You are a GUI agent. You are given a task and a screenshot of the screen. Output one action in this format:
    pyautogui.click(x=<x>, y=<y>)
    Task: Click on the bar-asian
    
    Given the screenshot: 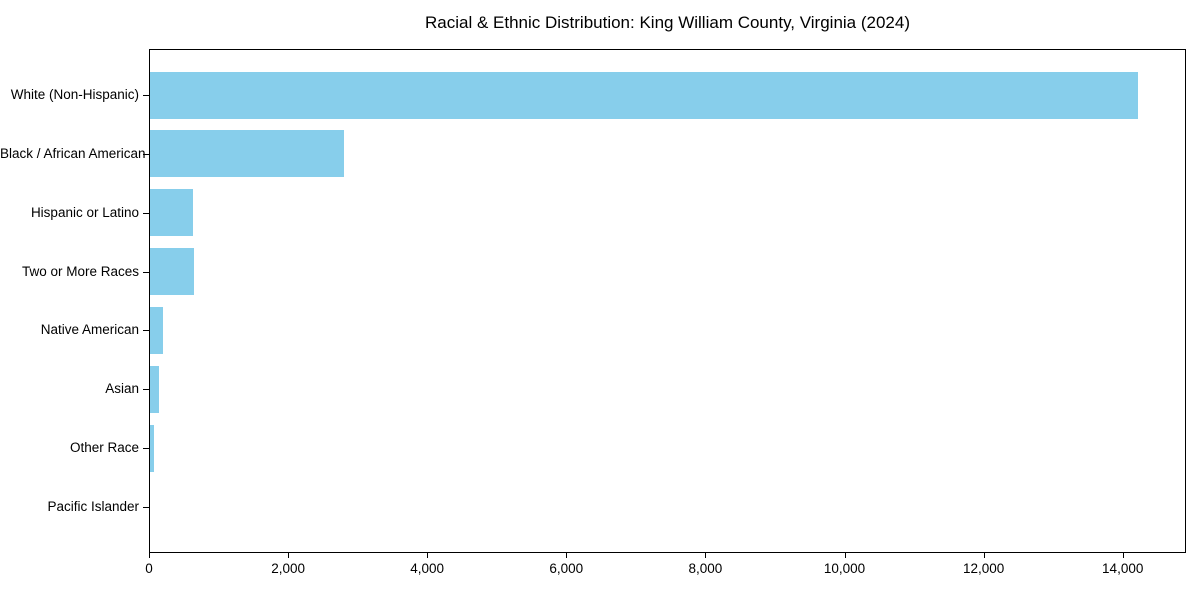 What is the action you would take?
    pyautogui.click(x=155, y=389)
    